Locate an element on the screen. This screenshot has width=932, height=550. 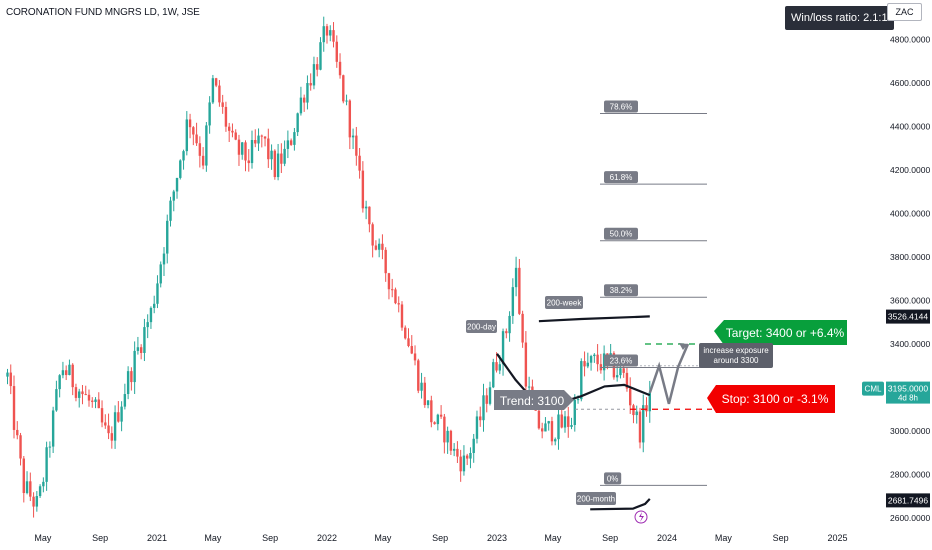
currency-button: ZAC is located at coordinates (904, 12).